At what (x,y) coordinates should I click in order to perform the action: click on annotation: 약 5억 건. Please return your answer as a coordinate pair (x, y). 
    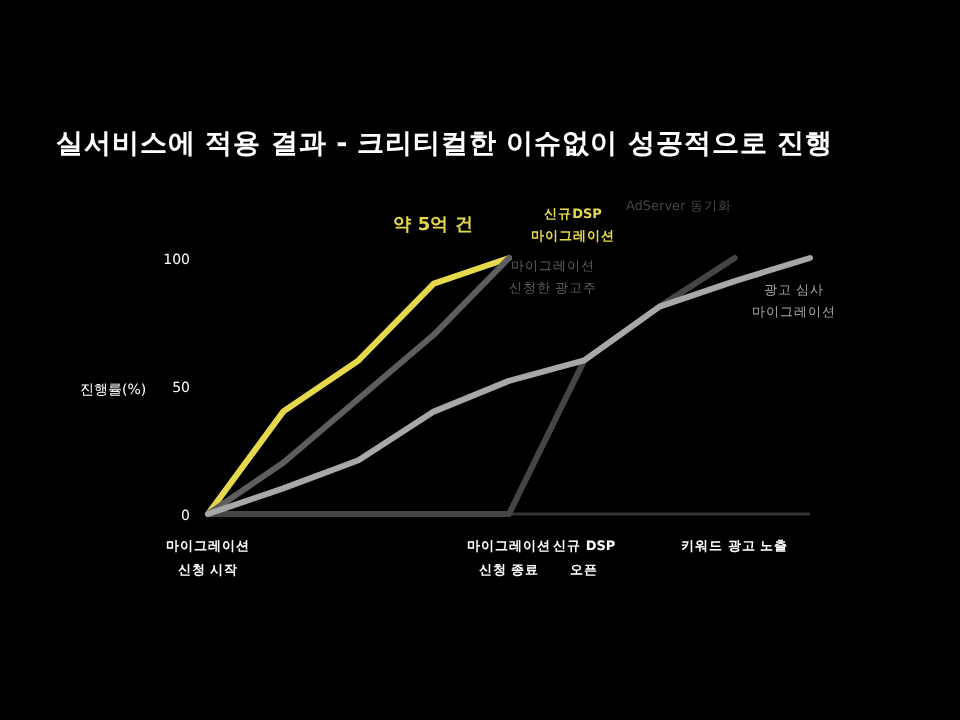
    Looking at the image, I should click on (433, 226).